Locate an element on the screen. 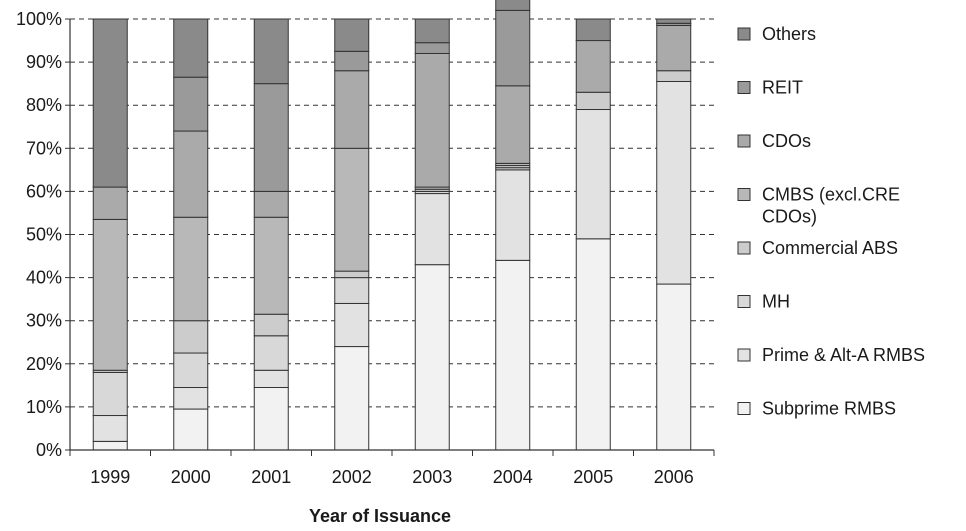 The image size is (966, 531). y-tick-label: 100% is located at coordinates (39, 19).